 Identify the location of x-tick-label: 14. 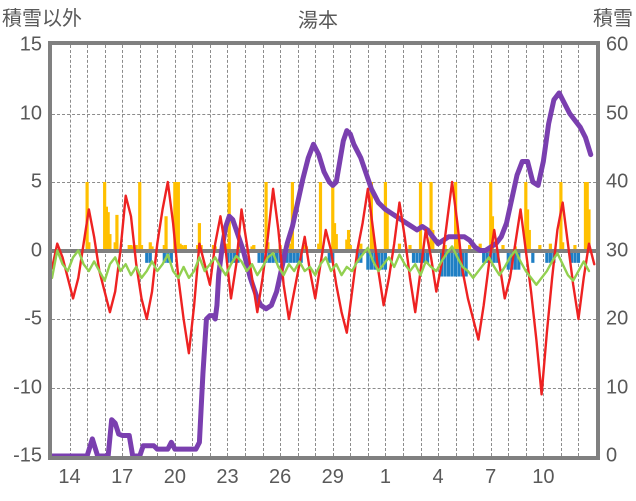
(69, 477).